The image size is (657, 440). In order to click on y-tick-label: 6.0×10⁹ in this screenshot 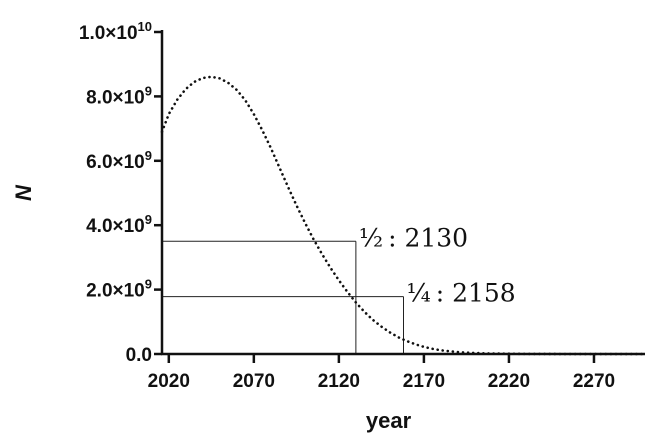, I will do `click(119, 160)`.